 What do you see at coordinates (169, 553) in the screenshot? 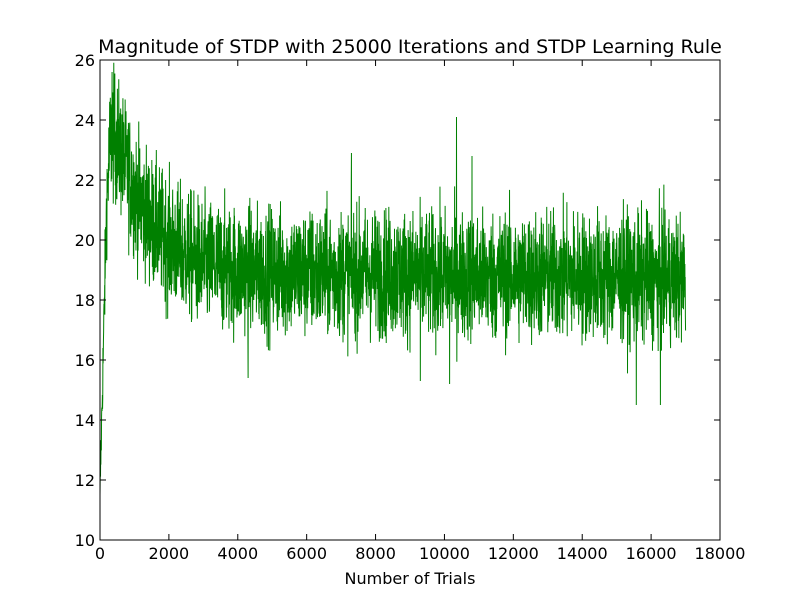
I see `x-tick-label: 2000` at bounding box center [169, 553].